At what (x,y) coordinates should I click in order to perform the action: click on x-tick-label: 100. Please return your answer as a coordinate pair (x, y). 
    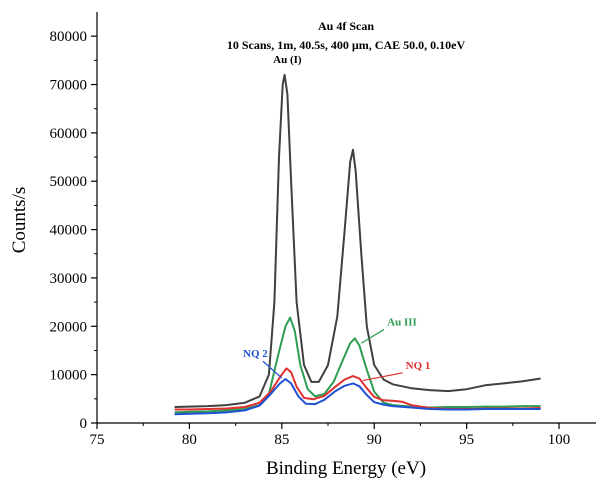
    Looking at the image, I should click on (559, 440).